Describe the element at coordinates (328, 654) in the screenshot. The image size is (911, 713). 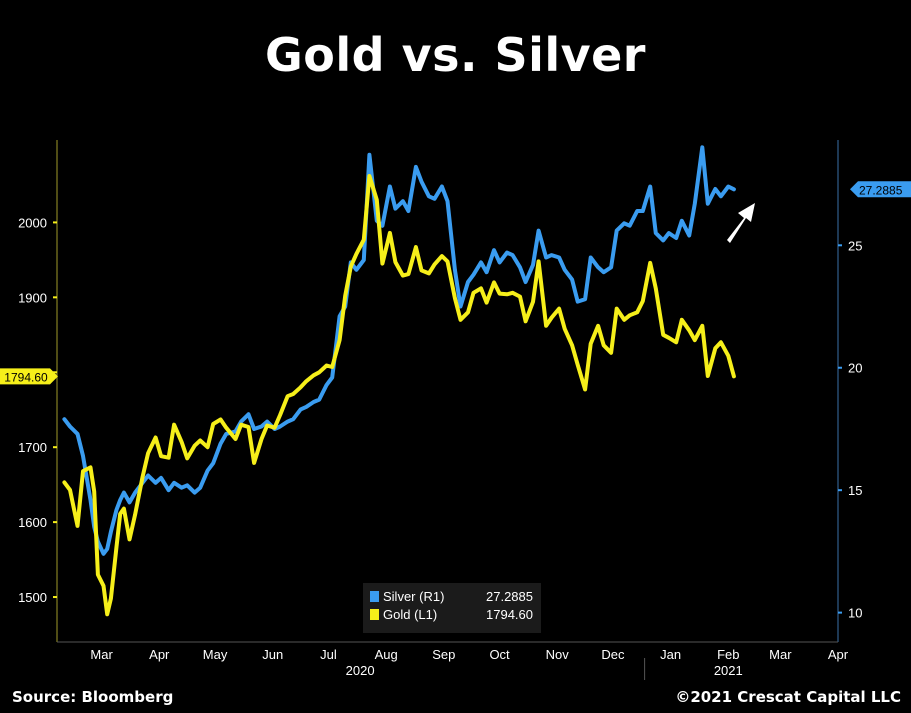
I see `x-axis-month-label: Jul` at that location.